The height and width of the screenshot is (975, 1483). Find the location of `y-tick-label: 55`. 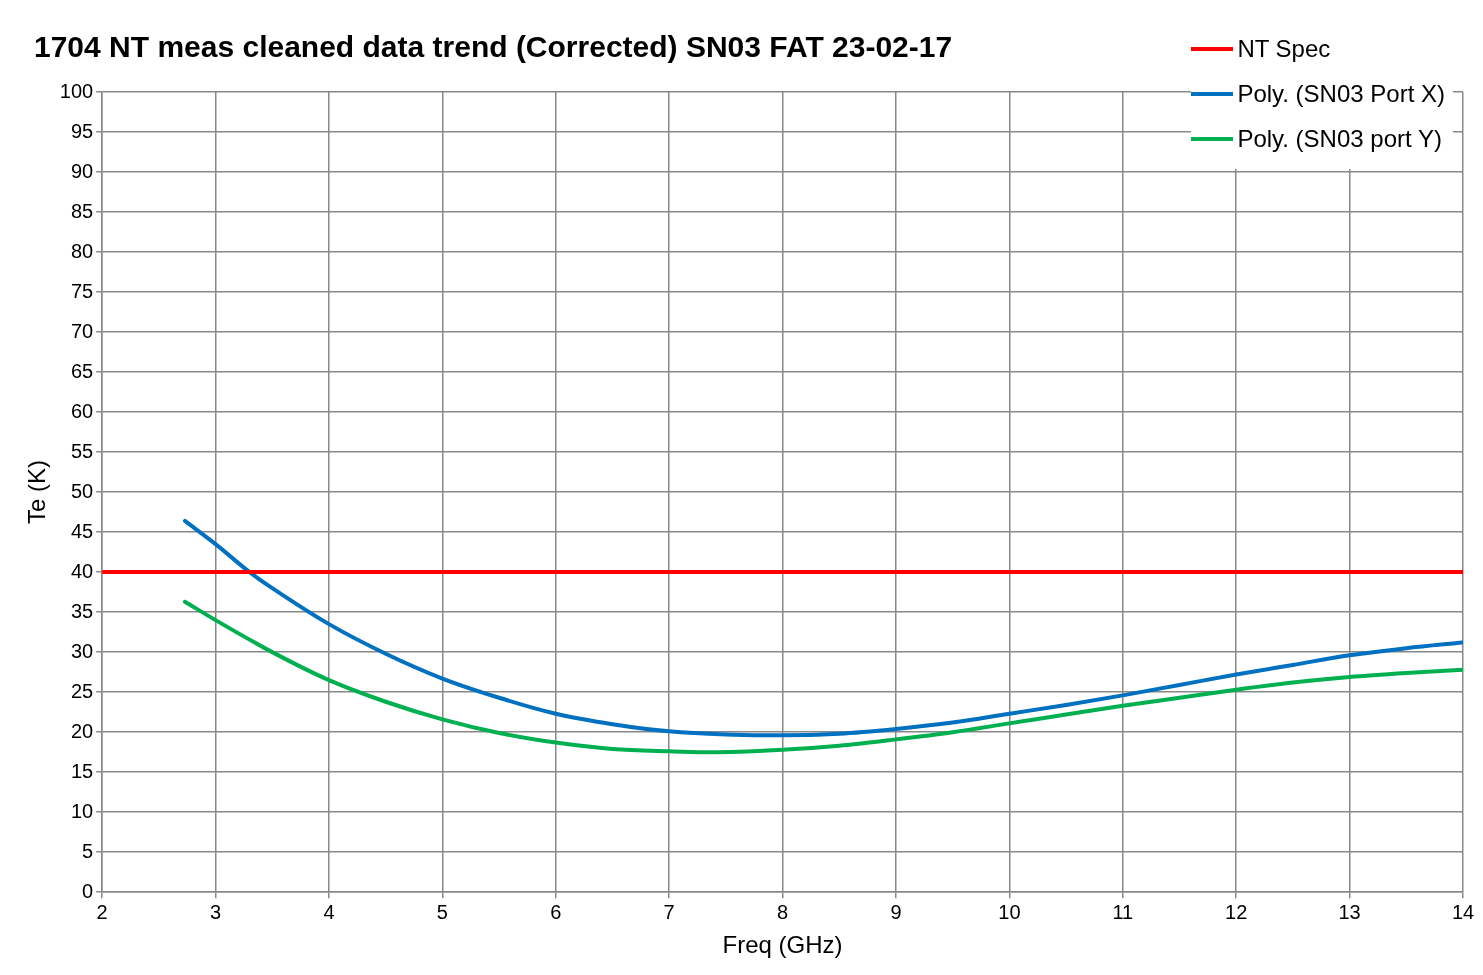

y-tick-label: 55 is located at coordinates (82, 450).